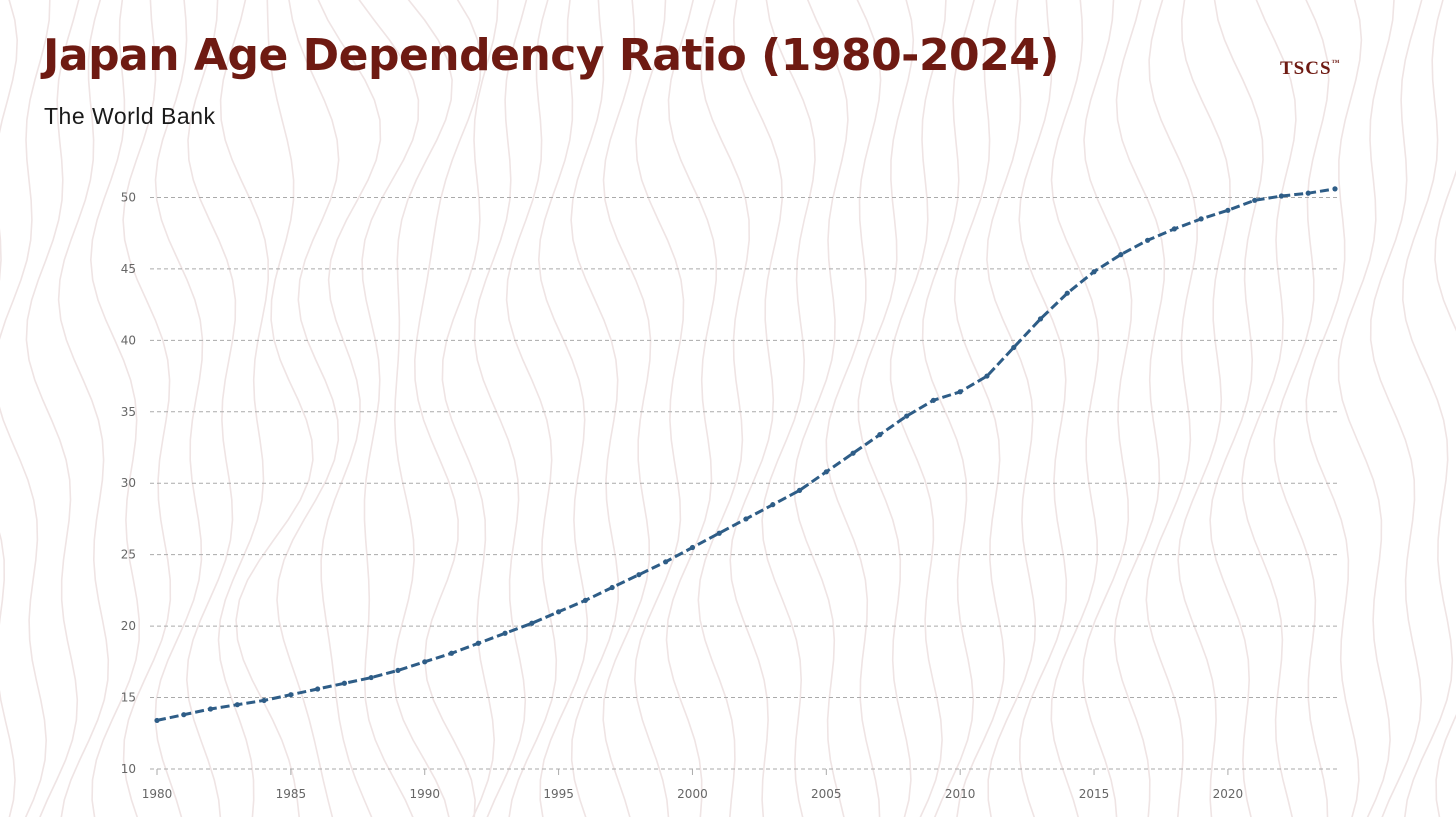 Image resolution: width=1456 pixels, height=817 pixels. What do you see at coordinates (1094, 794) in the screenshot?
I see `x-tick-label: 2015` at bounding box center [1094, 794].